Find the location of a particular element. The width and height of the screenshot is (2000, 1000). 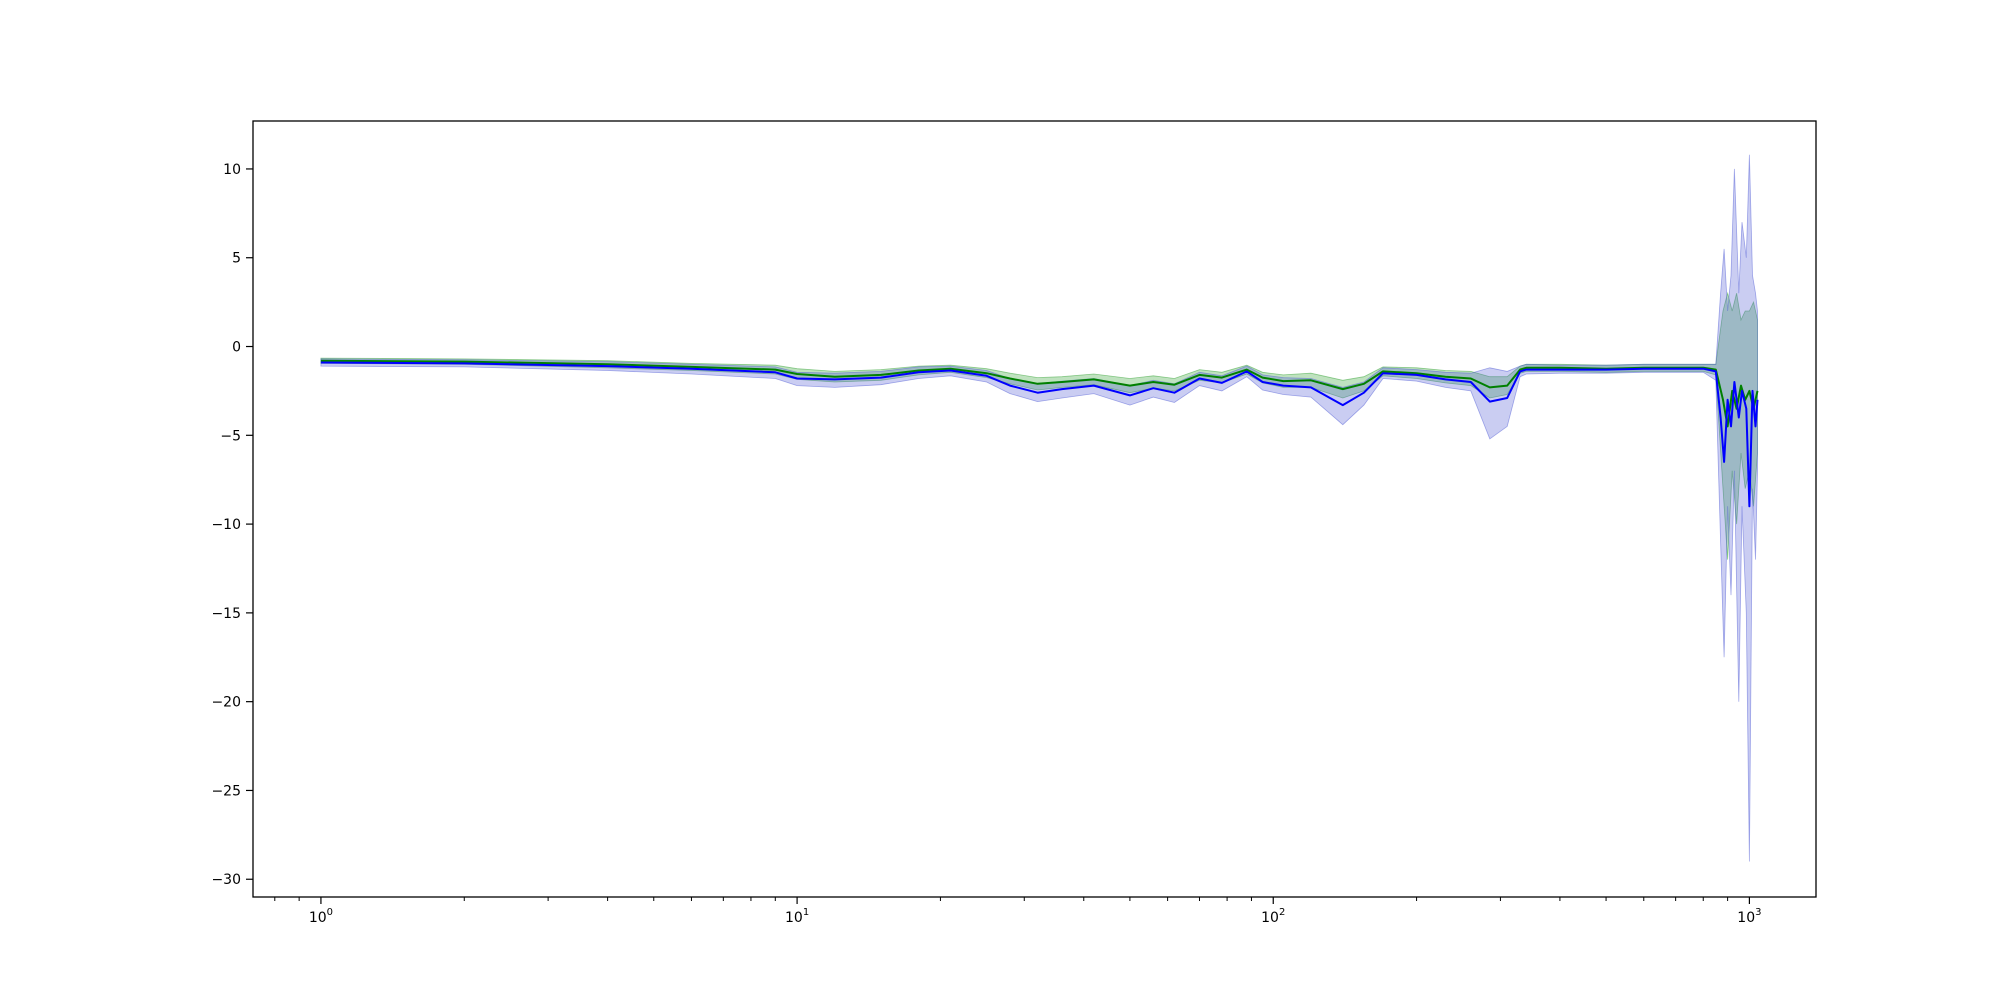

series-1-line is located at coordinates (1039, 434).